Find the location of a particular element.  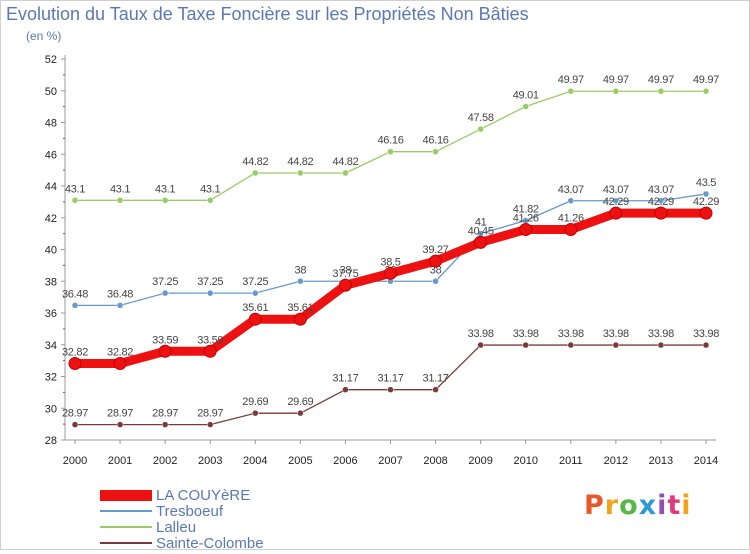

x-tick-label: 2011 is located at coordinates (571, 461).